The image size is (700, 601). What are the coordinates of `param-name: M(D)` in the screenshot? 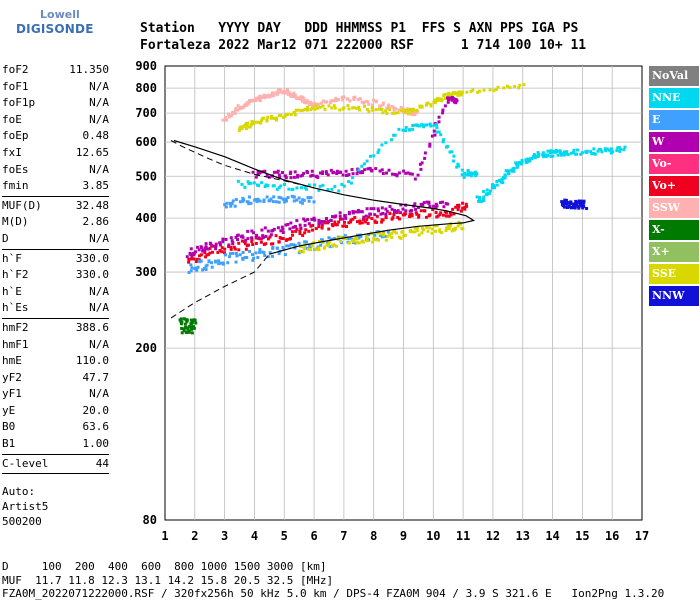 It's located at (15, 222).